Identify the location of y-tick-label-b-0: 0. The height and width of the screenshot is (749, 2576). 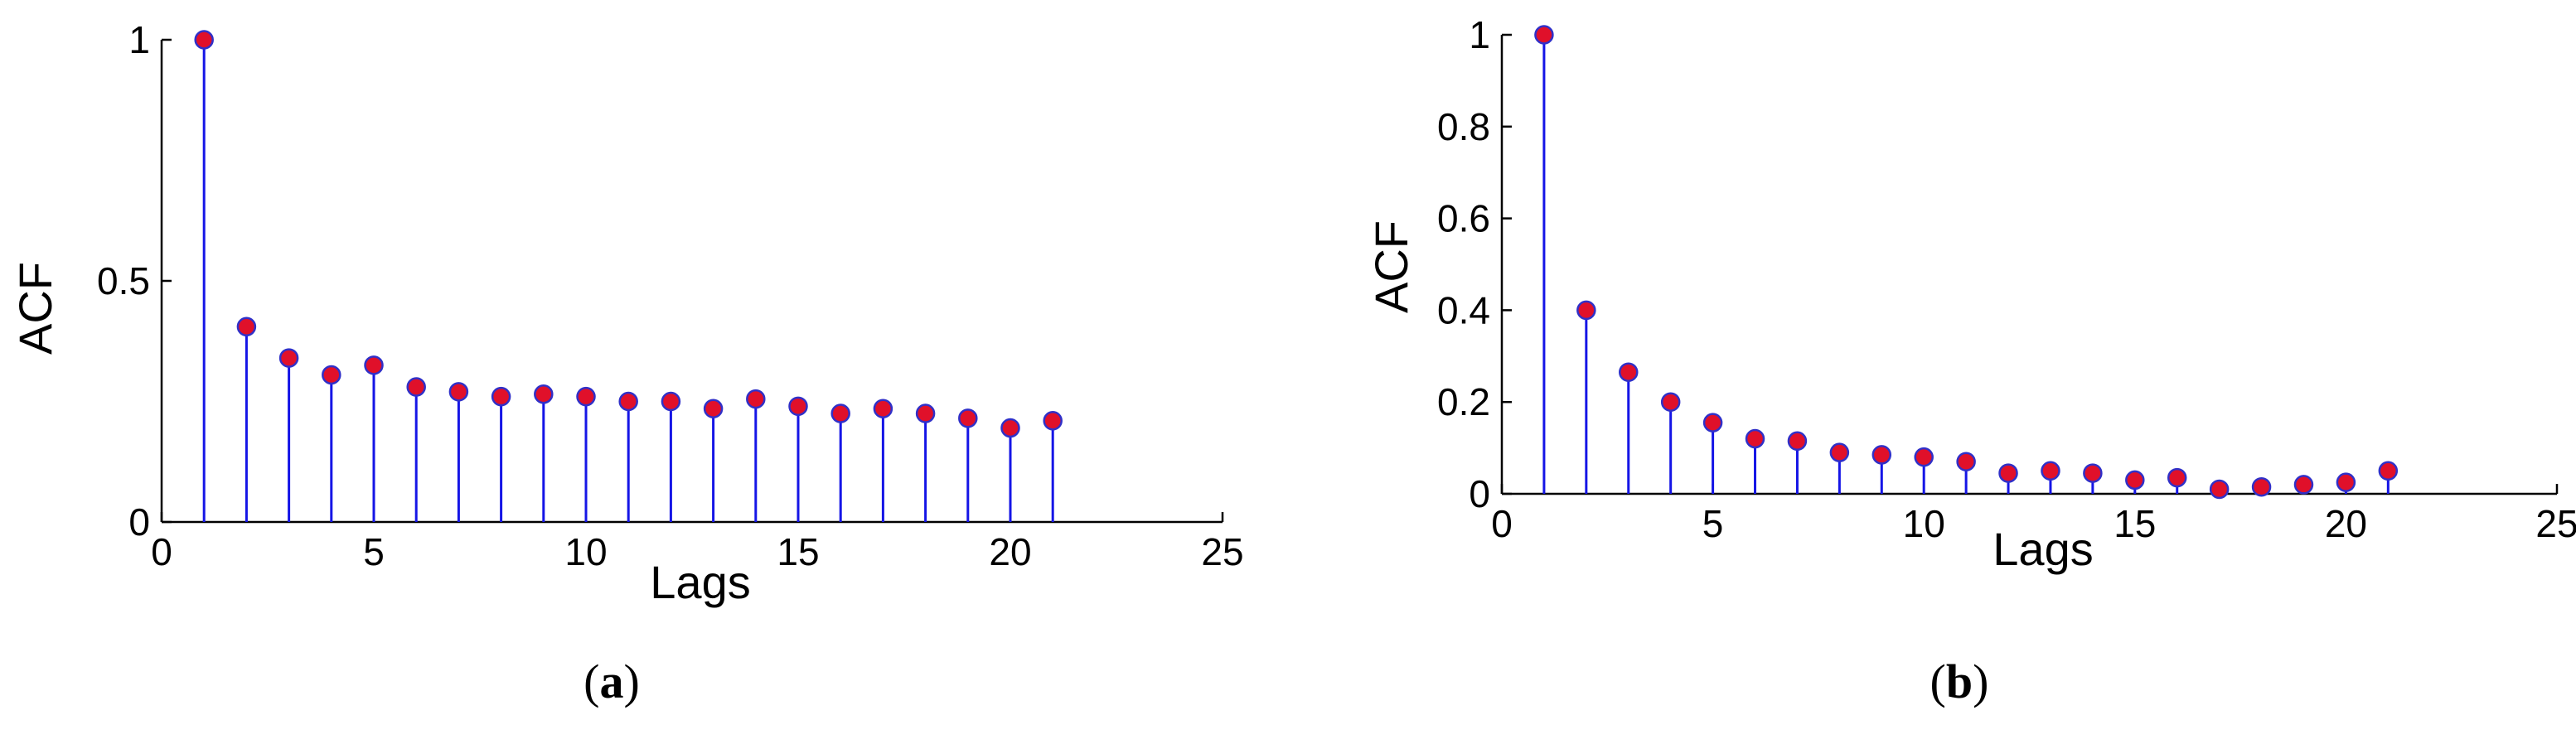
(1479, 494).